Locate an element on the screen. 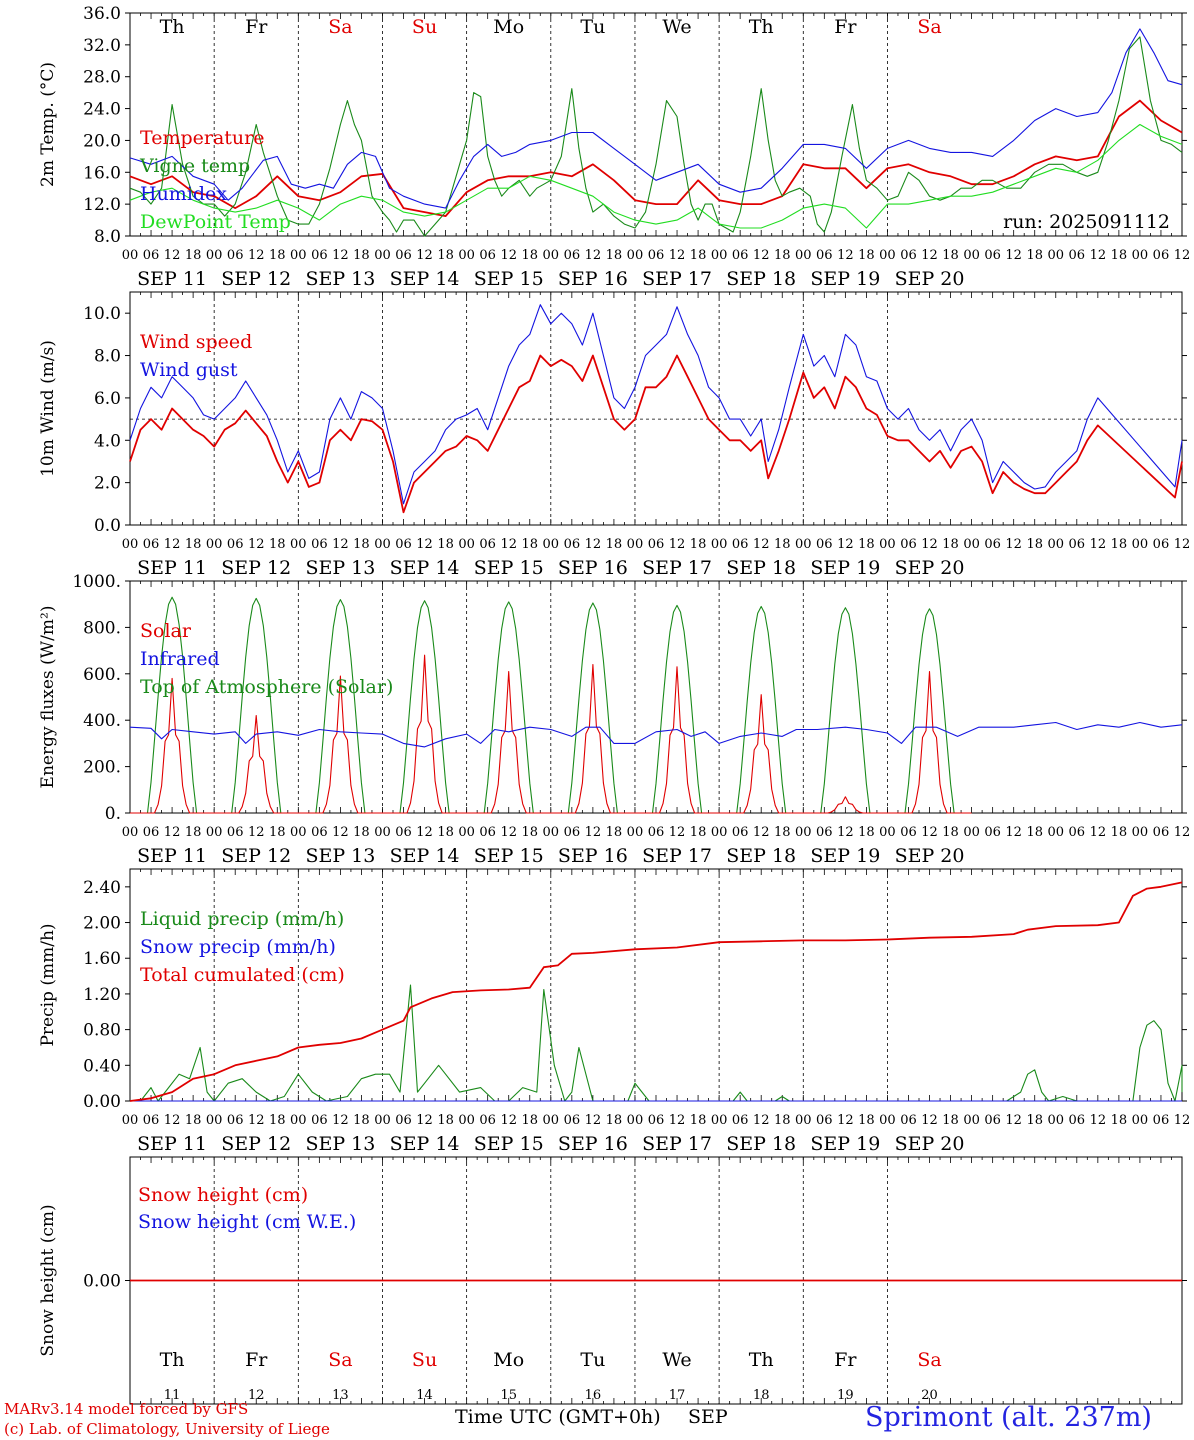  date-label: SEP 16 is located at coordinates (593, 279).